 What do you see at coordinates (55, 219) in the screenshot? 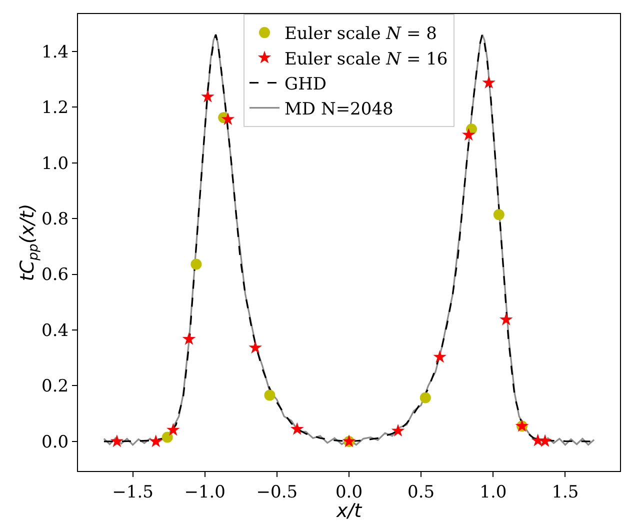
I see `y-tick-label: 0.8` at bounding box center [55, 219].